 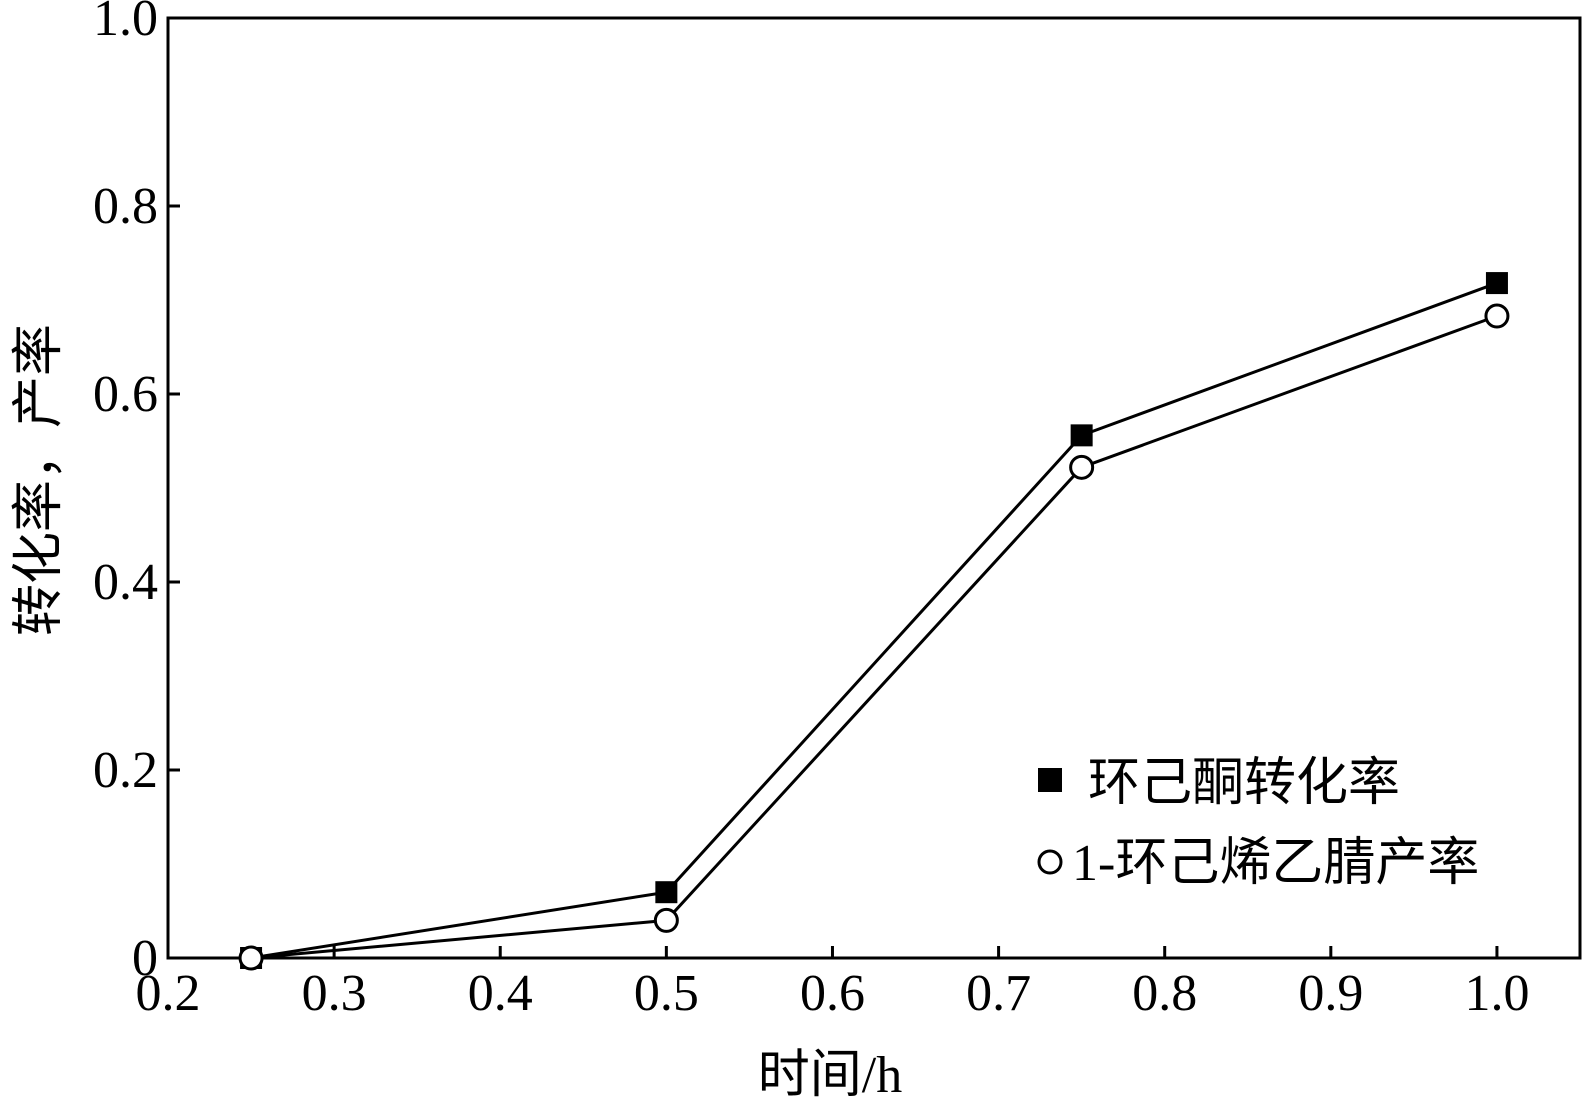 What do you see at coordinates (125, 582) in the screenshot?
I see `y-tick-label: 0.4` at bounding box center [125, 582].